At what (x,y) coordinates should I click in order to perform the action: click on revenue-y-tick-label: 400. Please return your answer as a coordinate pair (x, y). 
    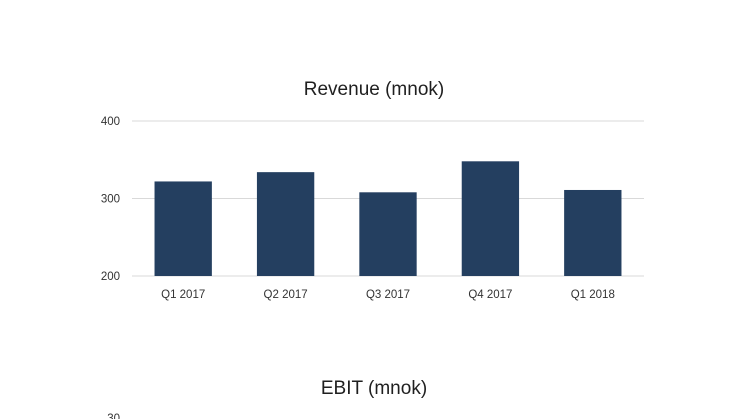
    Looking at the image, I should click on (110, 122).